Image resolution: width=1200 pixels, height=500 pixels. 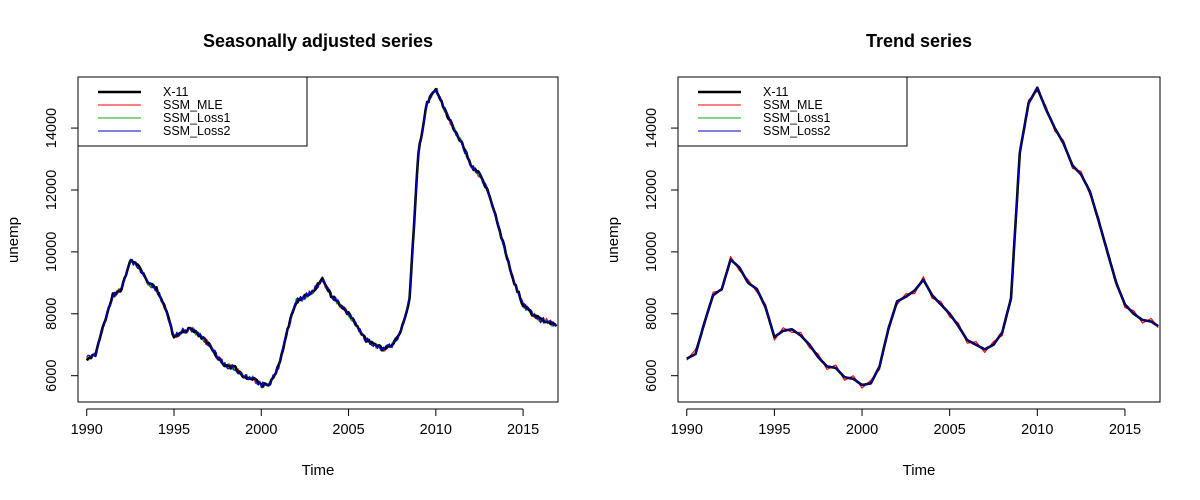 I want to click on chart-title: Trend series, so click(x=919, y=41).